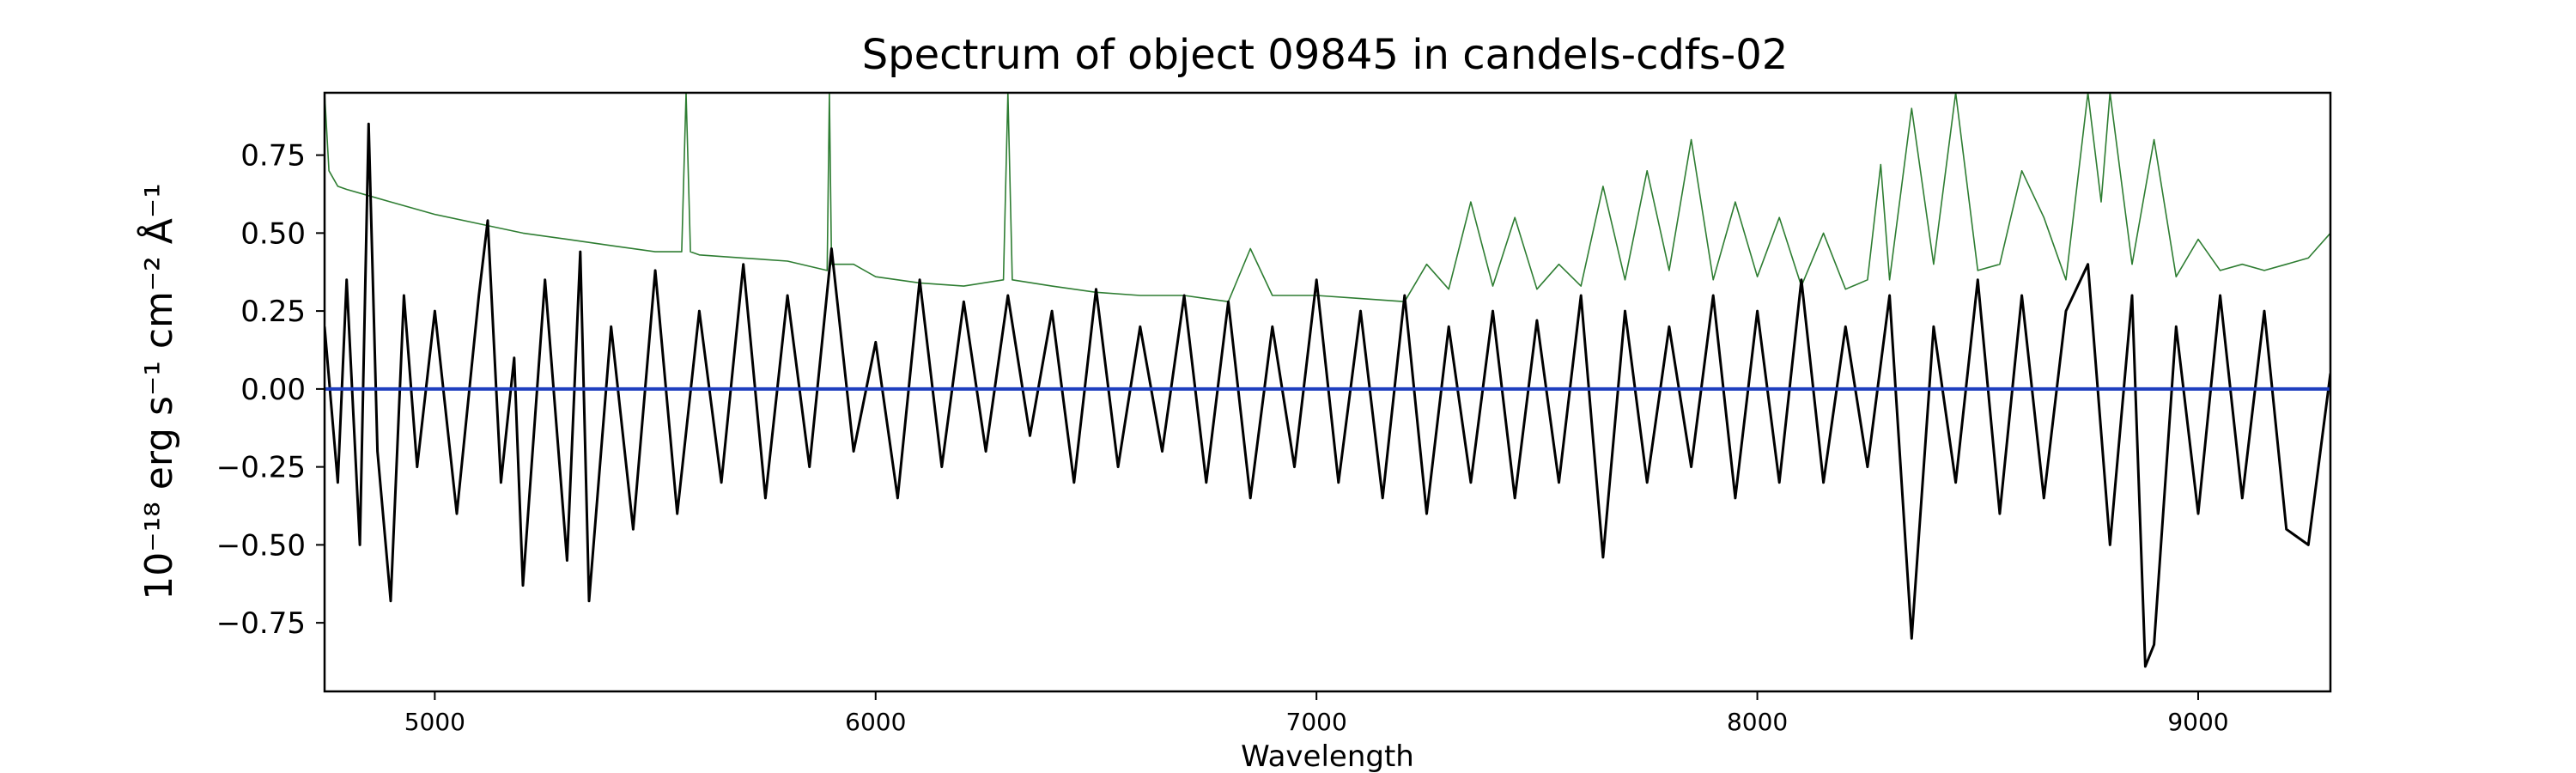  I want to click on y-tick-label: −0.50, so click(261, 545).